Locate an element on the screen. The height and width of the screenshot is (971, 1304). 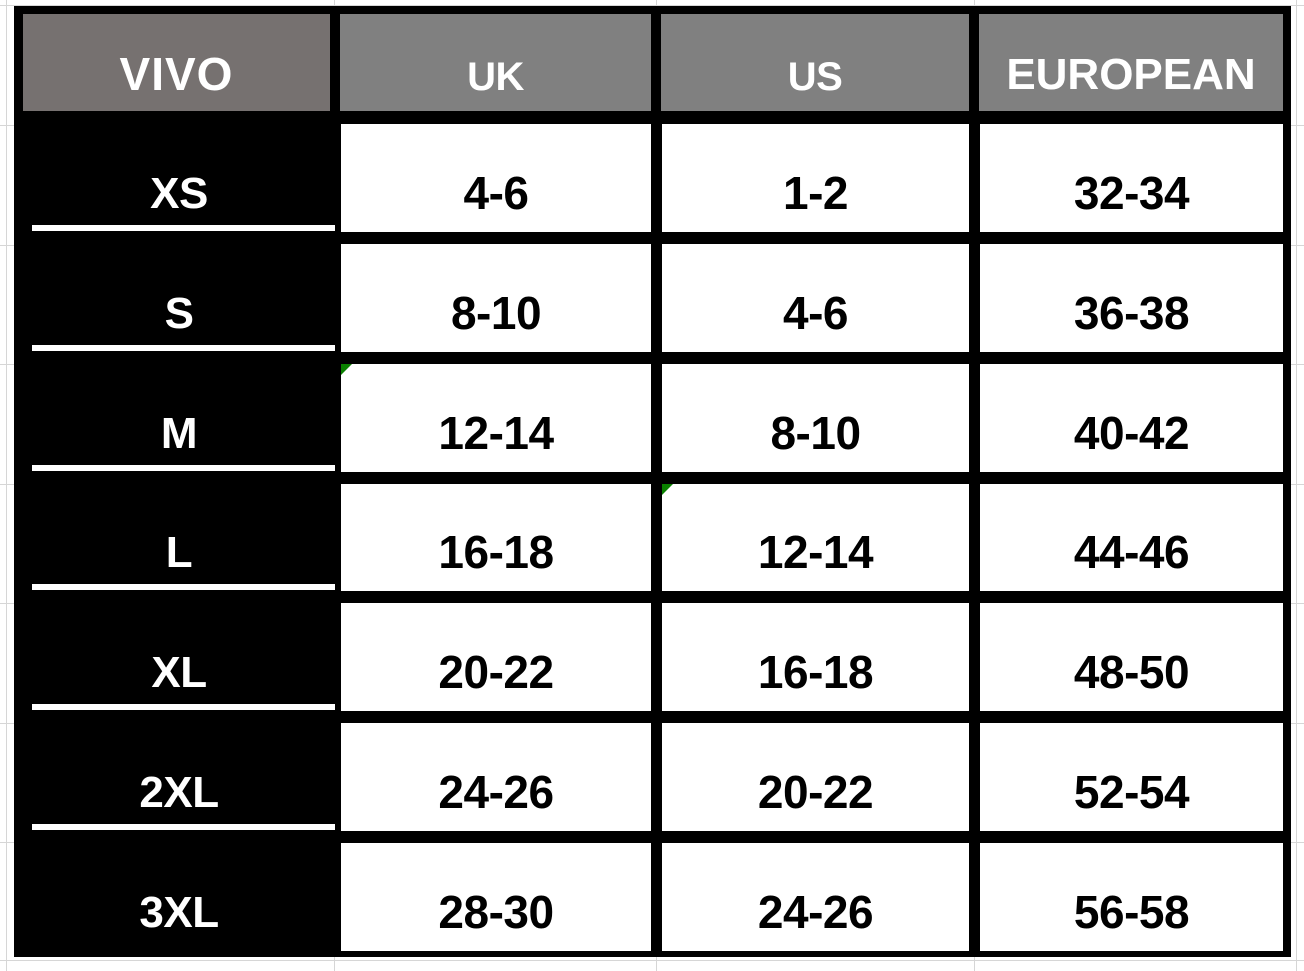
value-text: 56-58 is located at coordinates (1131, 912).